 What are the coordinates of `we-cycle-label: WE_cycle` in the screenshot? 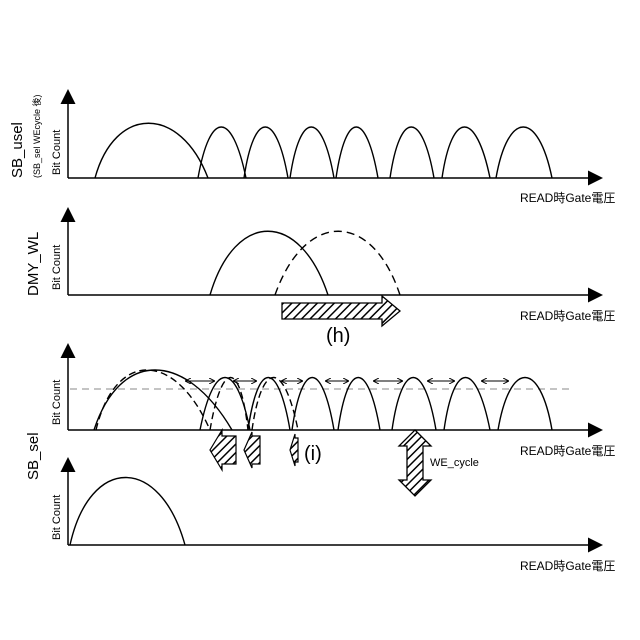 It's located at (454, 463).